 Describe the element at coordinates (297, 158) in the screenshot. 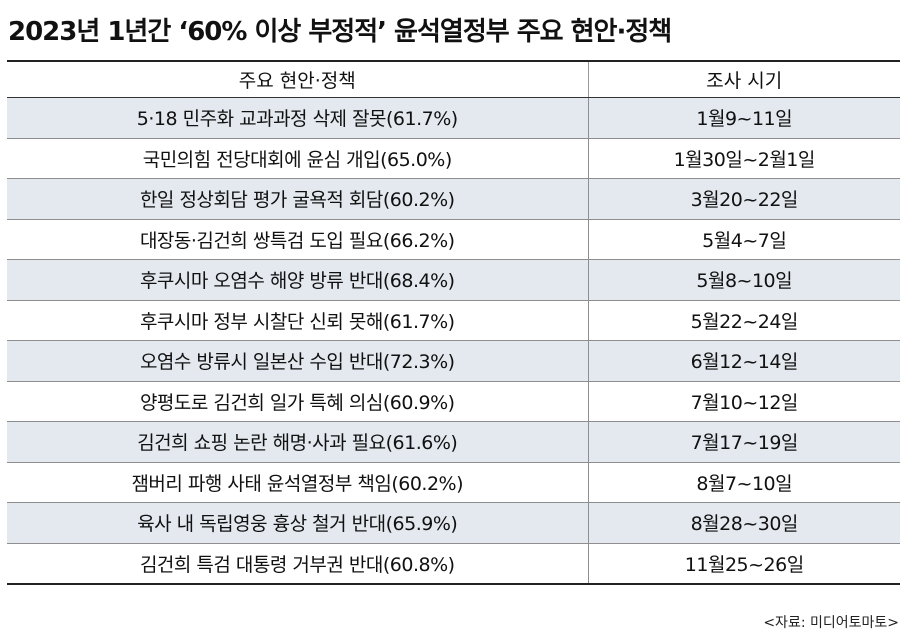

I see `issue-cell: 국민의힘 전당대회에 윤심 개입(65.0%)` at that location.